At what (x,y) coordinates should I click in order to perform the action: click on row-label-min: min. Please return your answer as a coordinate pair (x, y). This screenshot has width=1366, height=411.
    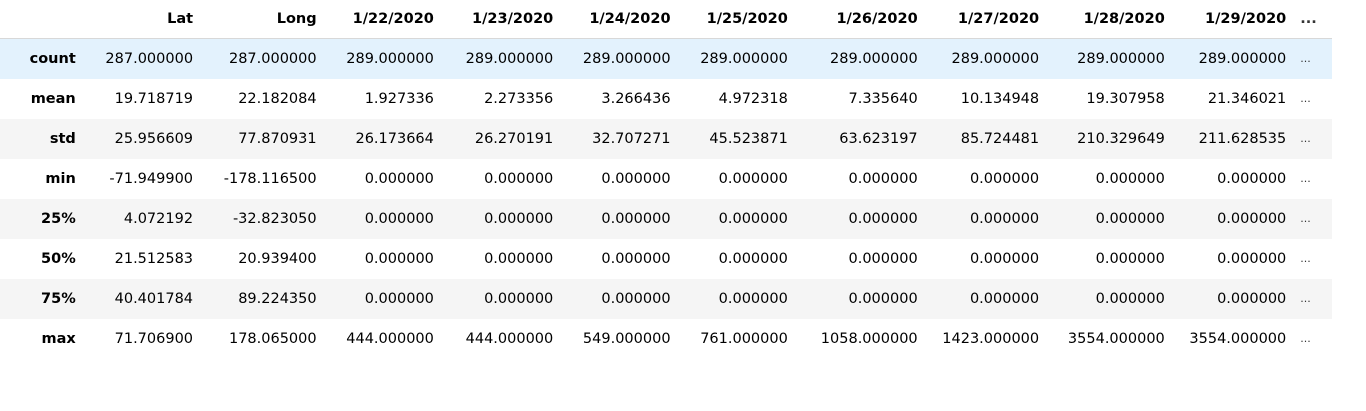
    Looking at the image, I should click on (60, 178).